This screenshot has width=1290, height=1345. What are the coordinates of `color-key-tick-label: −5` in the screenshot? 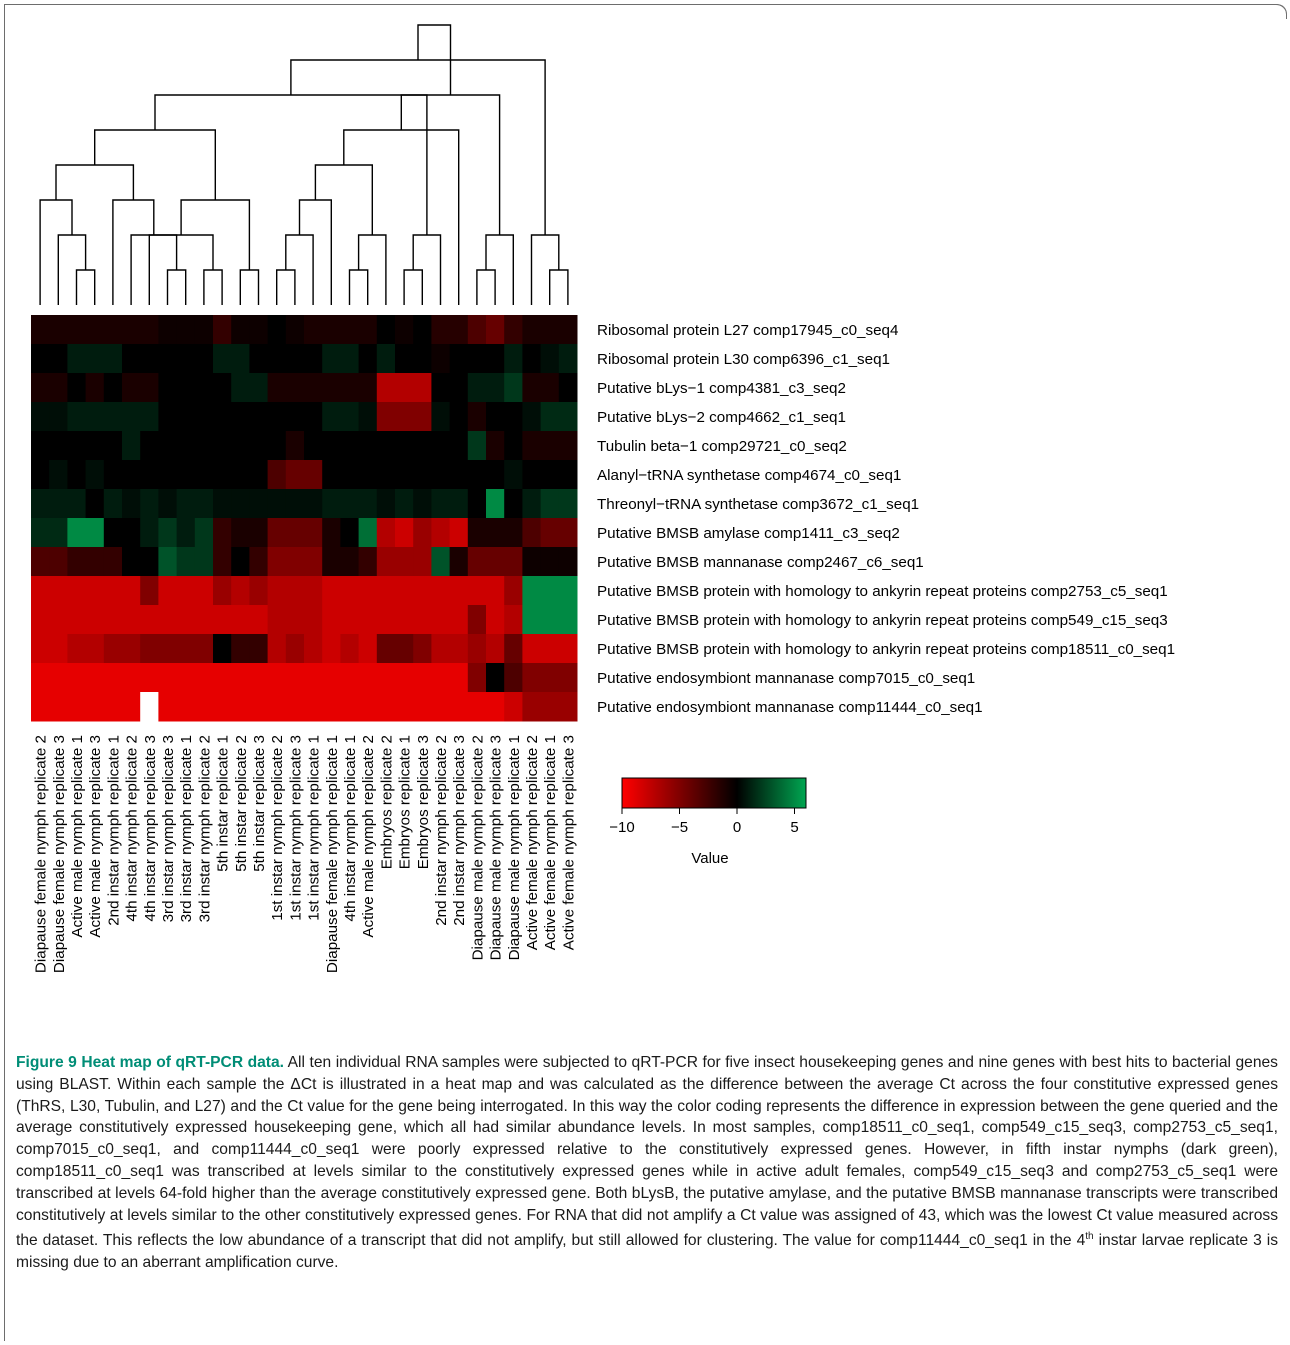 It's located at (679, 827).